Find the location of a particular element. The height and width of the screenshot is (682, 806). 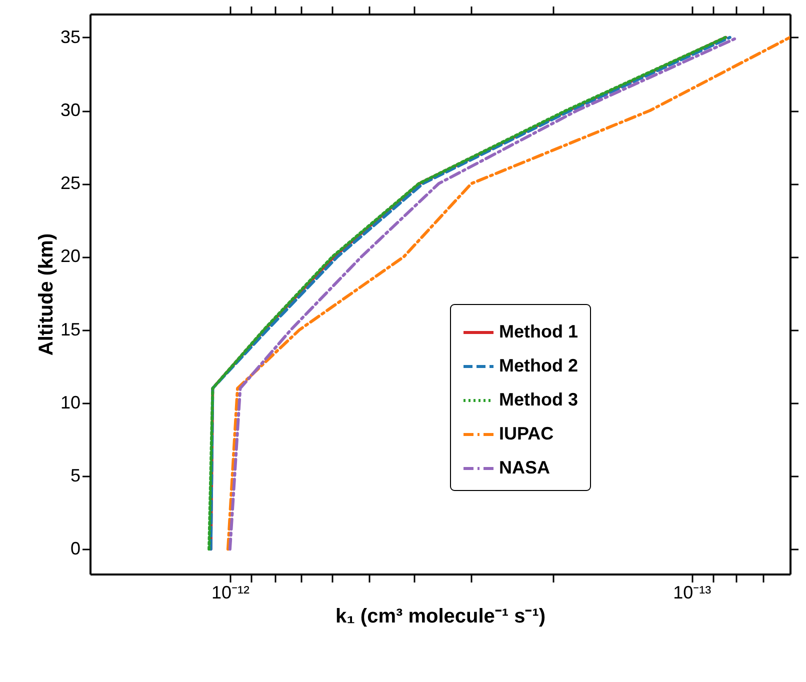

x-tick-label: 10⁻¹² is located at coordinates (230, 592).